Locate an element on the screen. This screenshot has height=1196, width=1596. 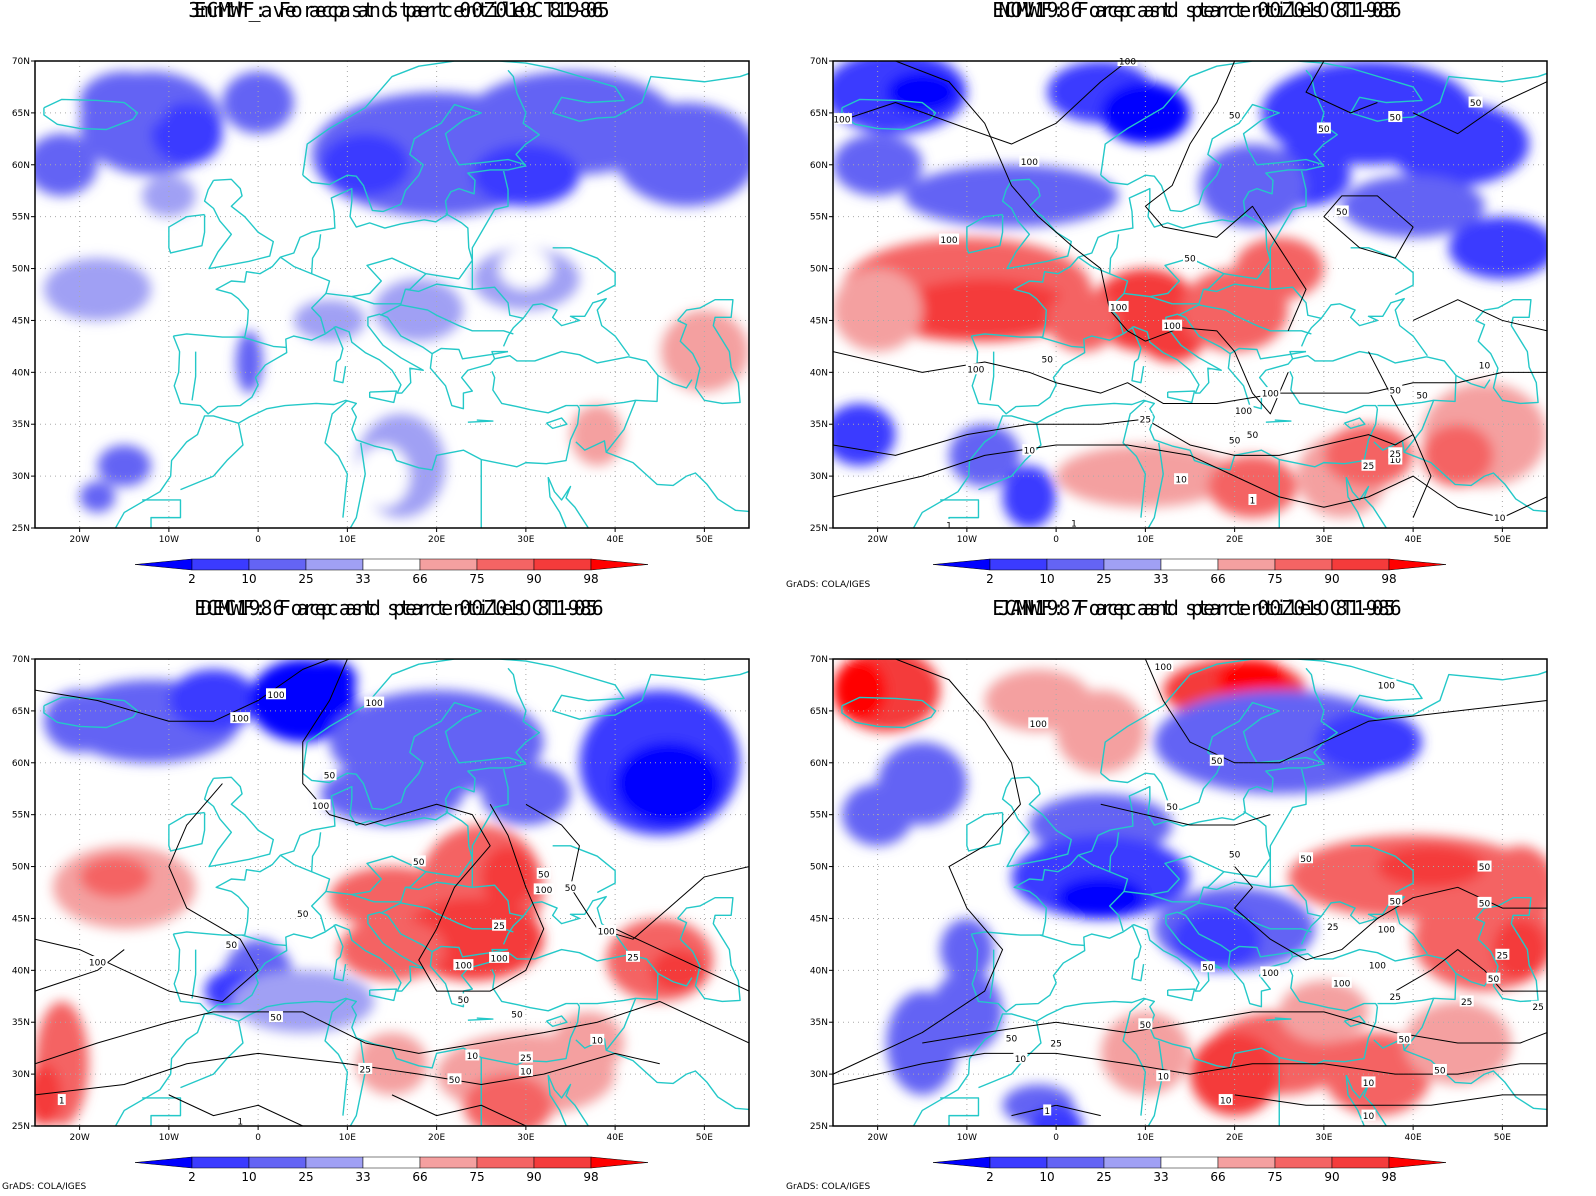
longitude-label: 10E is located at coordinates (1145, 540).